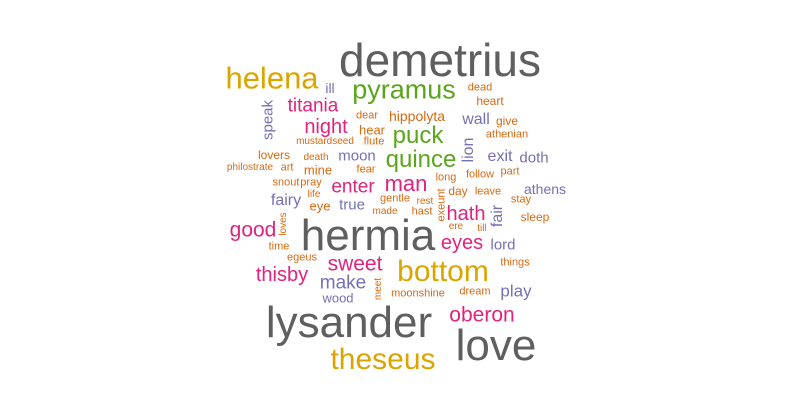  Describe the element at coordinates (378, 289) in the screenshot. I see `word-meet: meet` at that location.